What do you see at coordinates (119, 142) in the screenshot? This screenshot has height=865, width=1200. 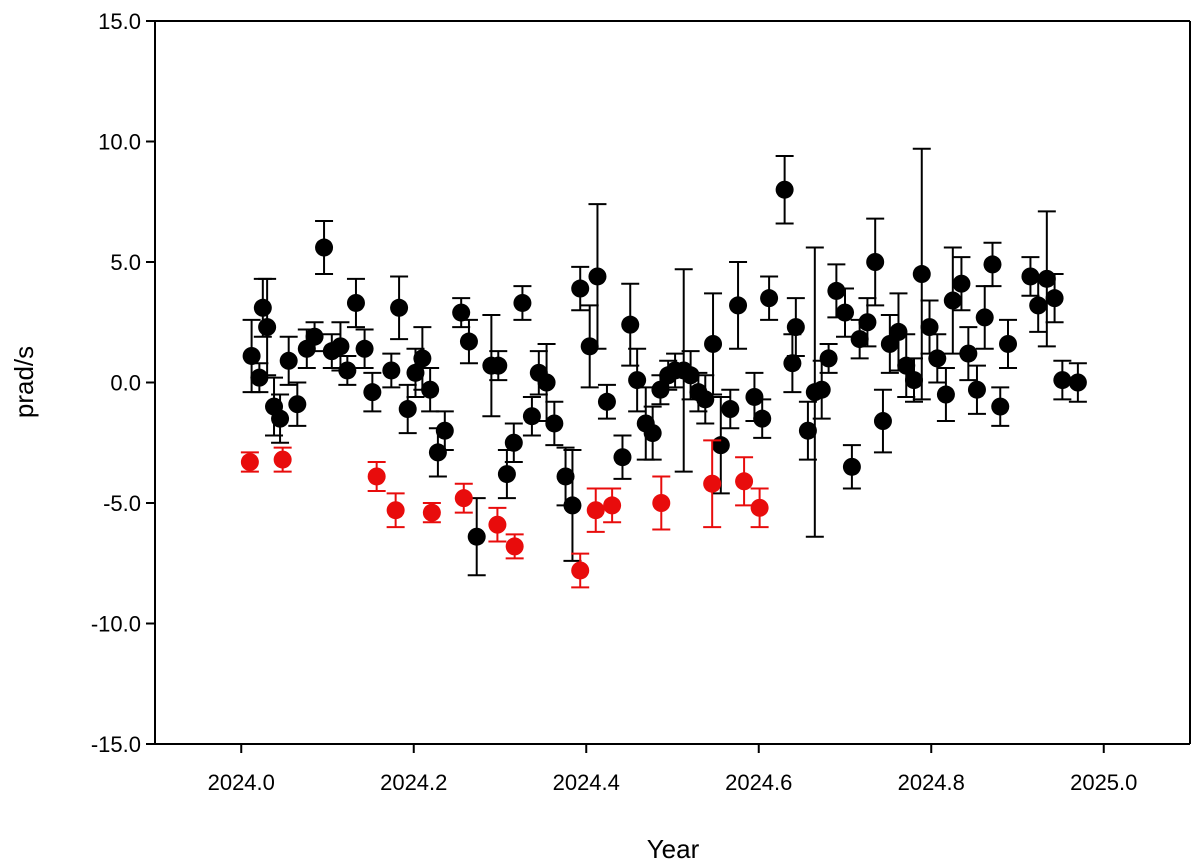 I see `y-tick-label: 10.0` at bounding box center [119, 142].